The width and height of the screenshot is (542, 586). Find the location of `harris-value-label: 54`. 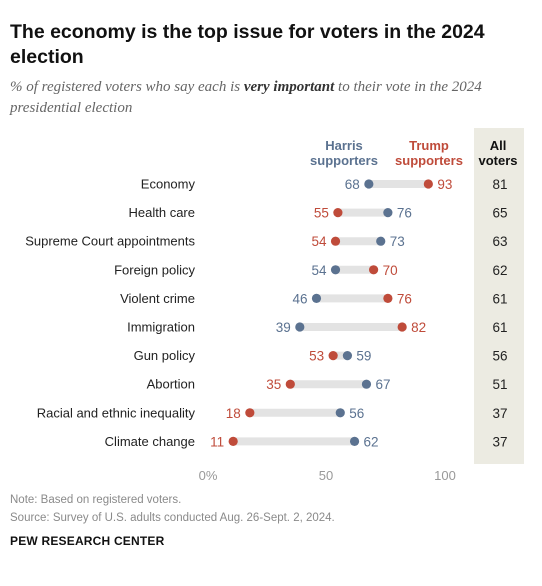

harris-value-label: 54 is located at coordinates (319, 270).